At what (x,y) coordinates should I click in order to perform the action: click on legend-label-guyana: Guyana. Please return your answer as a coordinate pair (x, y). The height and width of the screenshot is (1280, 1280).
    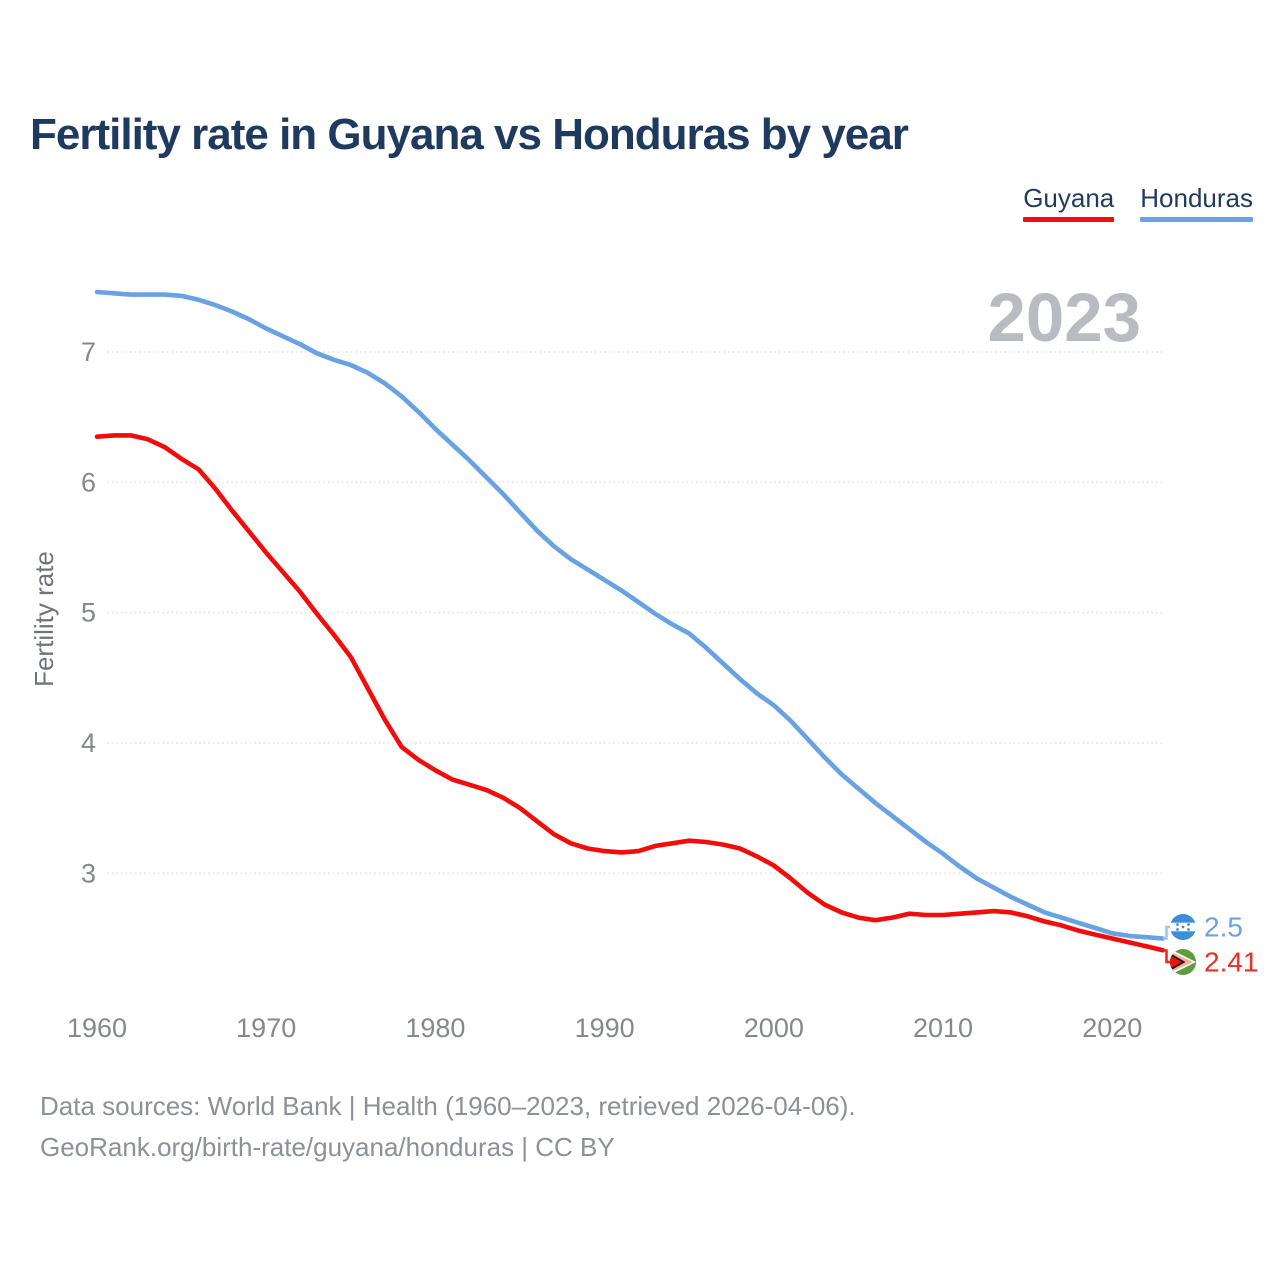
    Looking at the image, I should click on (1069, 198).